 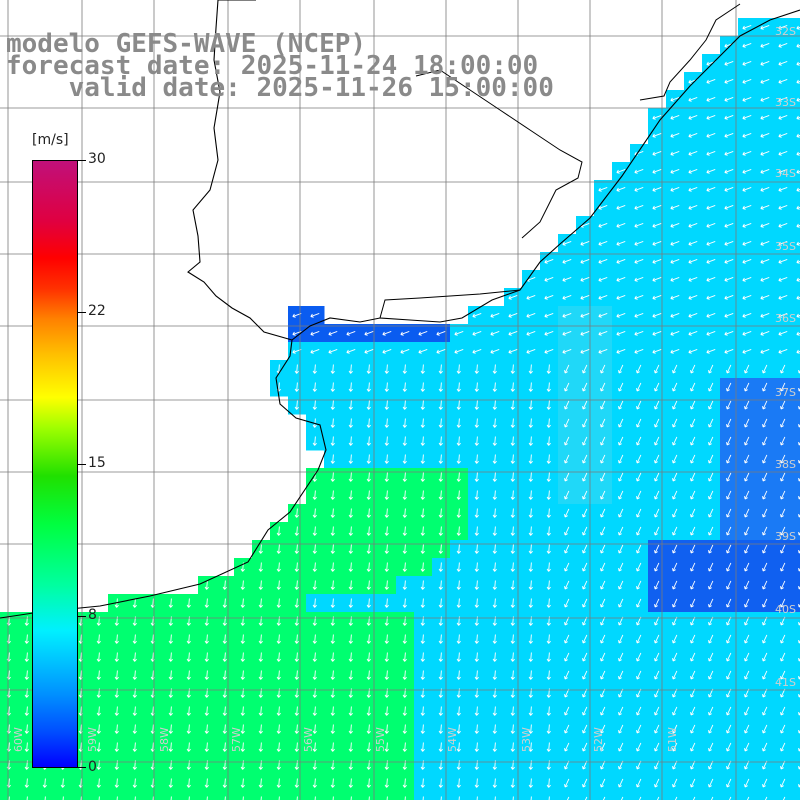 I want to click on lat-label: 41S, so click(x=785, y=682).